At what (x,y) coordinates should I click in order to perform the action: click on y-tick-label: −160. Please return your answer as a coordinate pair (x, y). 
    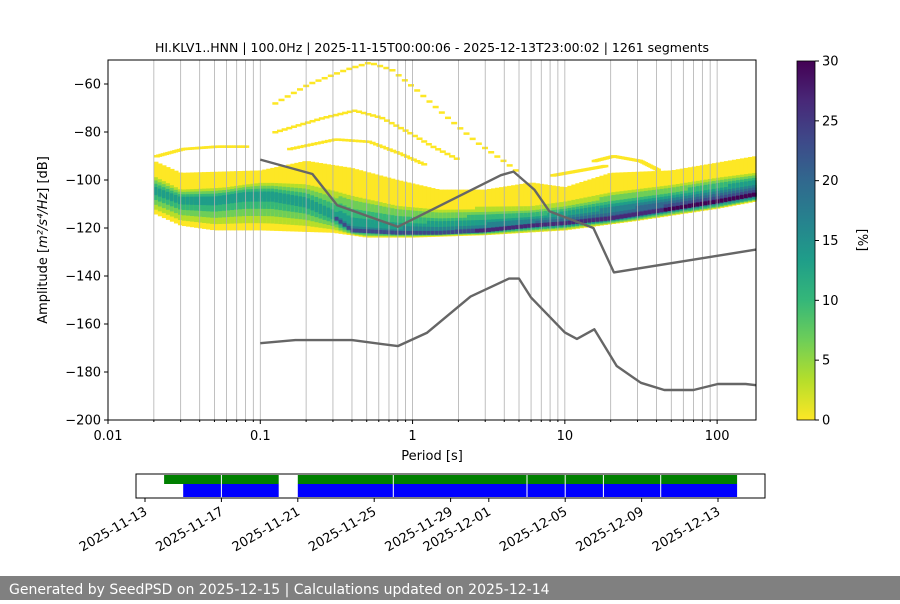
    Looking at the image, I should click on (83, 325).